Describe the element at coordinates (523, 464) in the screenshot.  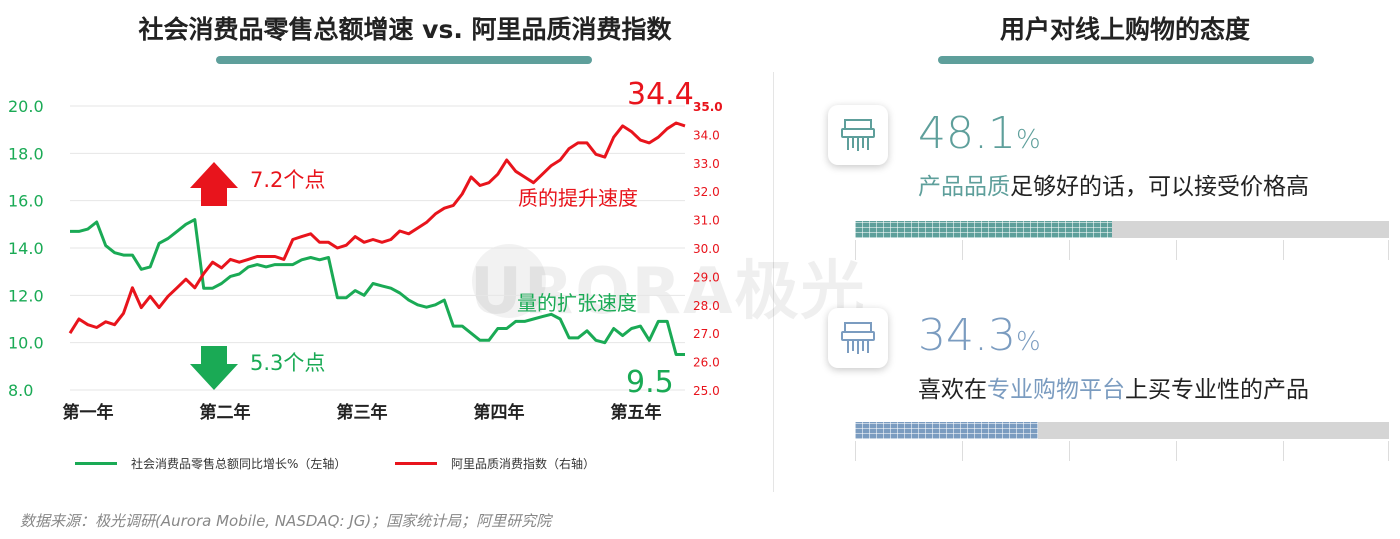
I see `legend-red-label: 阿里品质消费指数（右轴）` at that location.